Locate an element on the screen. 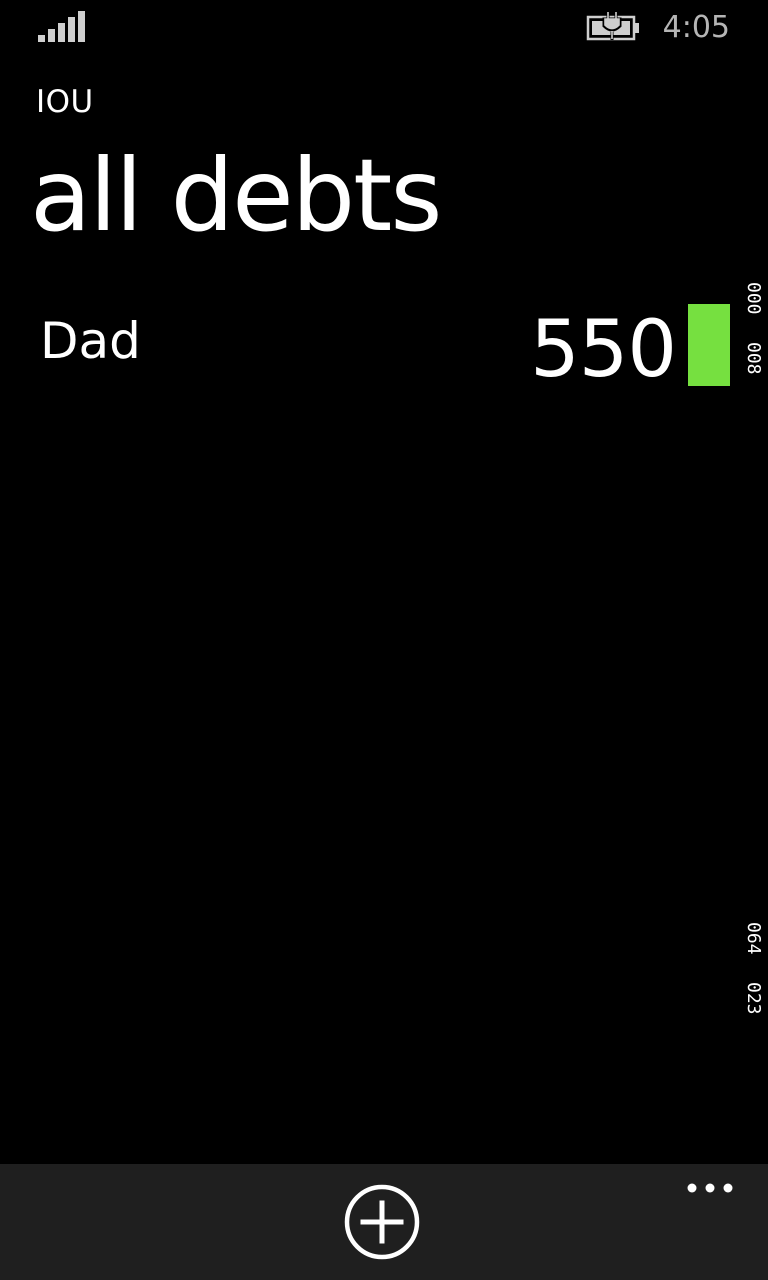 The height and width of the screenshot is (1280, 768). signal-strength-icon is located at coordinates (61, 26).